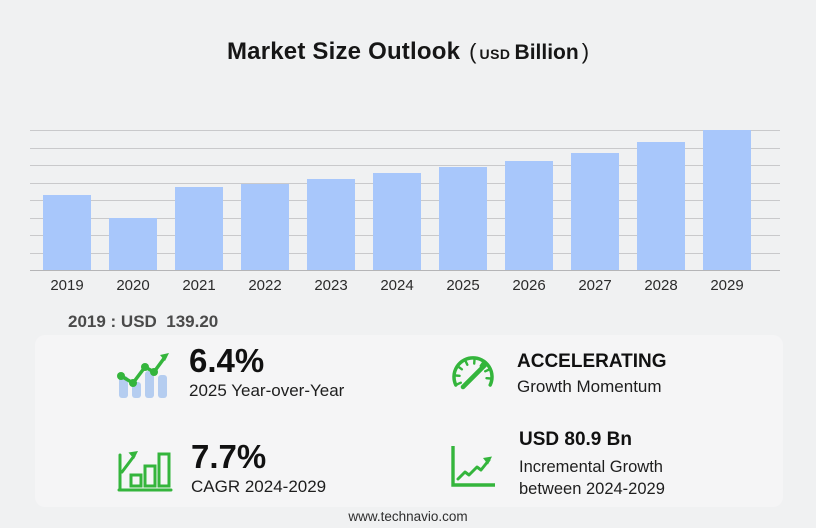 The width and height of the screenshot is (816, 528). Describe the element at coordinates (145, 468) in the screenshot. I see `outlined-bars-arrow-icon` at that location.